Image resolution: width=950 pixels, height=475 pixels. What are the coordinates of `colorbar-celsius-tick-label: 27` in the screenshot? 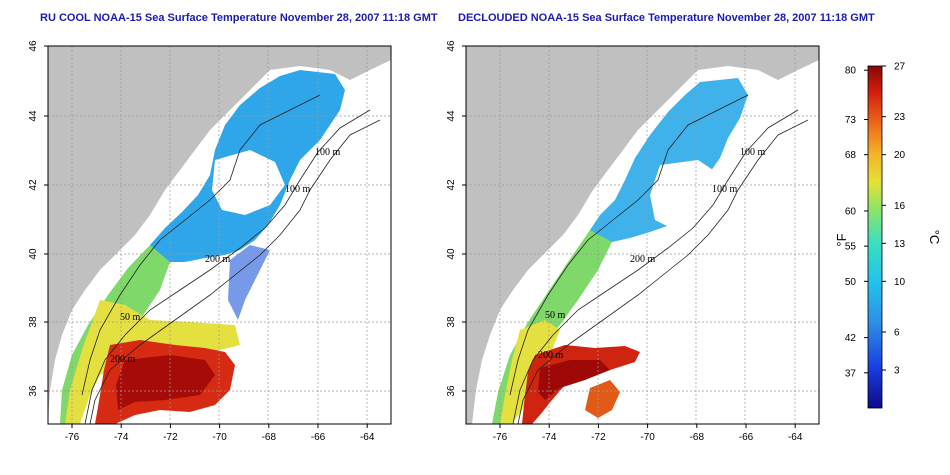 It's located at (900, 67).